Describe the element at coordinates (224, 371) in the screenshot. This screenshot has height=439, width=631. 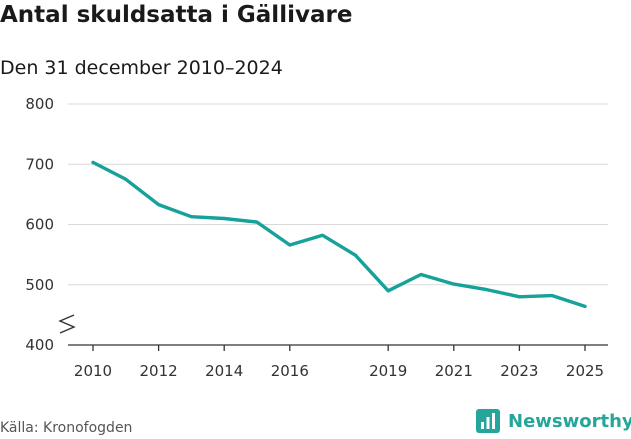
I see `x-tick-label: 2014` at that location.